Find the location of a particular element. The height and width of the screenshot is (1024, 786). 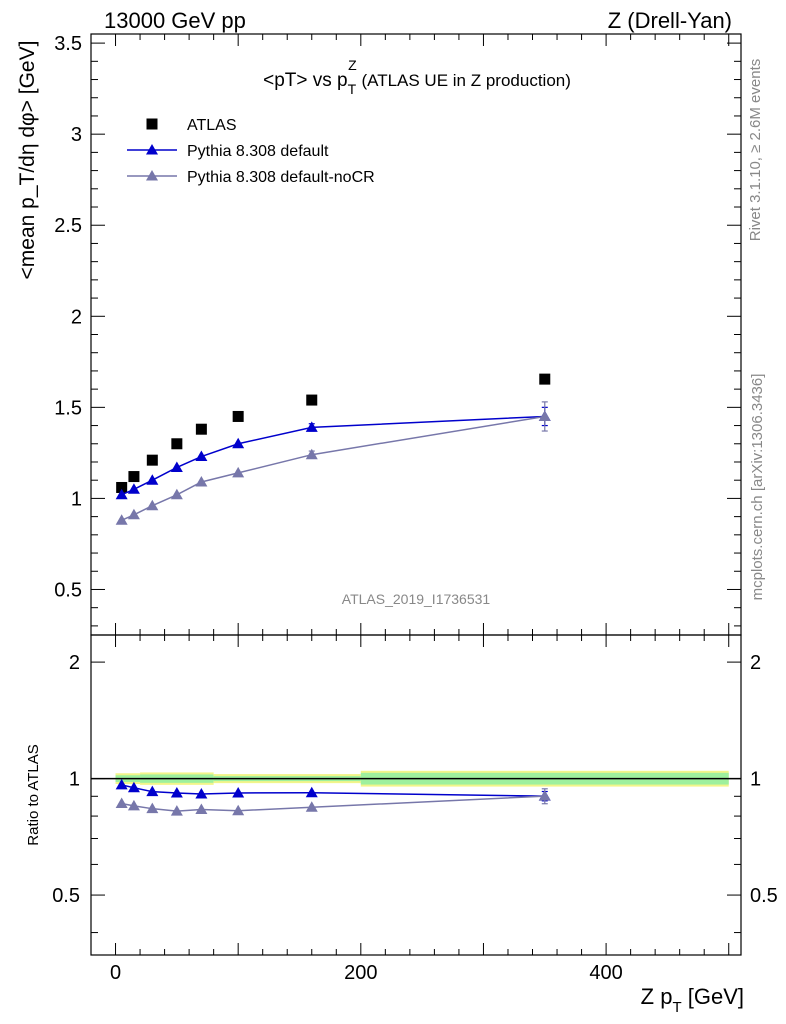

x-tick-label: 0 is located at coordinates (115, 973).